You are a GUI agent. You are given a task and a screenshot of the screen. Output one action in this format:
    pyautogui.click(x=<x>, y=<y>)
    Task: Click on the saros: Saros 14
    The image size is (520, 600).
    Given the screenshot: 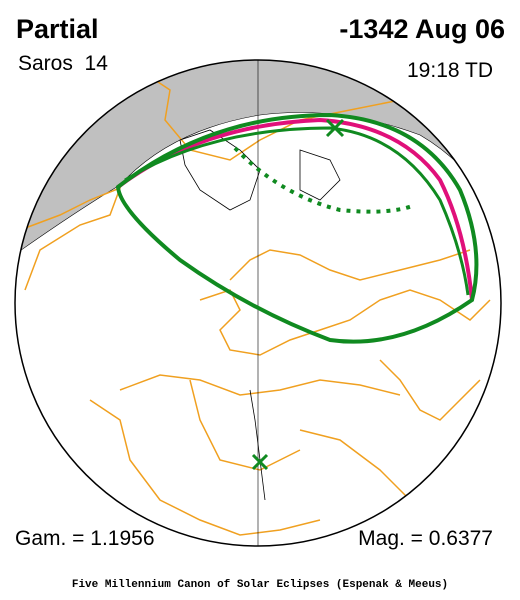 What is the action you would take?
    pyautogui.click(x=63, y=63)
    